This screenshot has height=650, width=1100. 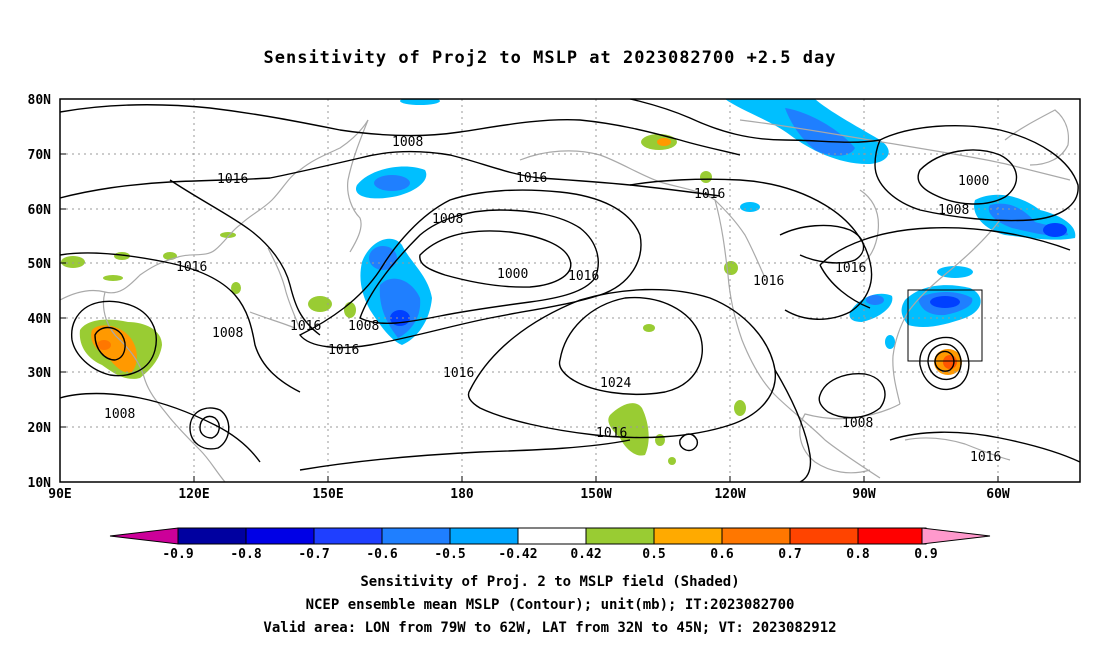 I want to click on shade-green-p, so click(x=660, y=440).